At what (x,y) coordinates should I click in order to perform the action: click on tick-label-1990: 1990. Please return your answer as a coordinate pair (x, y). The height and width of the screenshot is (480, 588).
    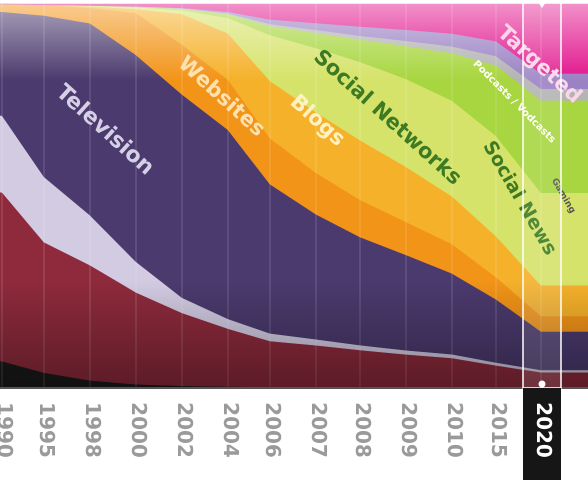
    Looking at the image, I should click on (8, 430).